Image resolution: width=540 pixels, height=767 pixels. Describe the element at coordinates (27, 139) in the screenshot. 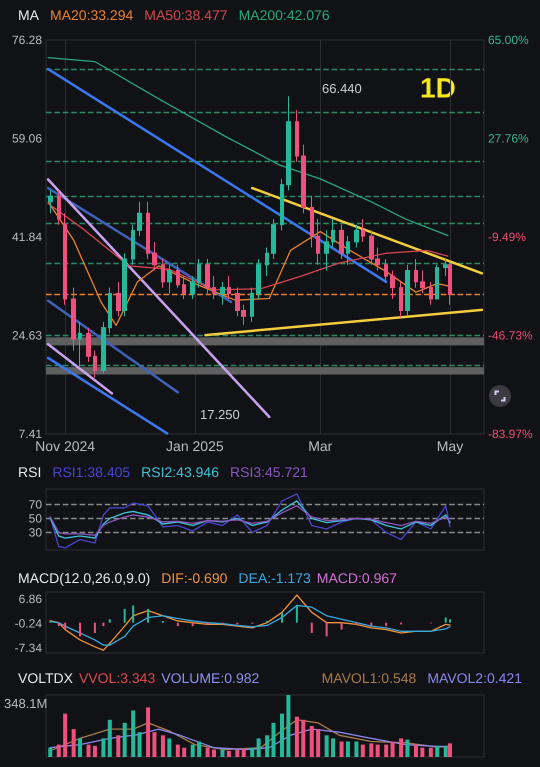

I see `y-tick-label: 59.06` at that location.